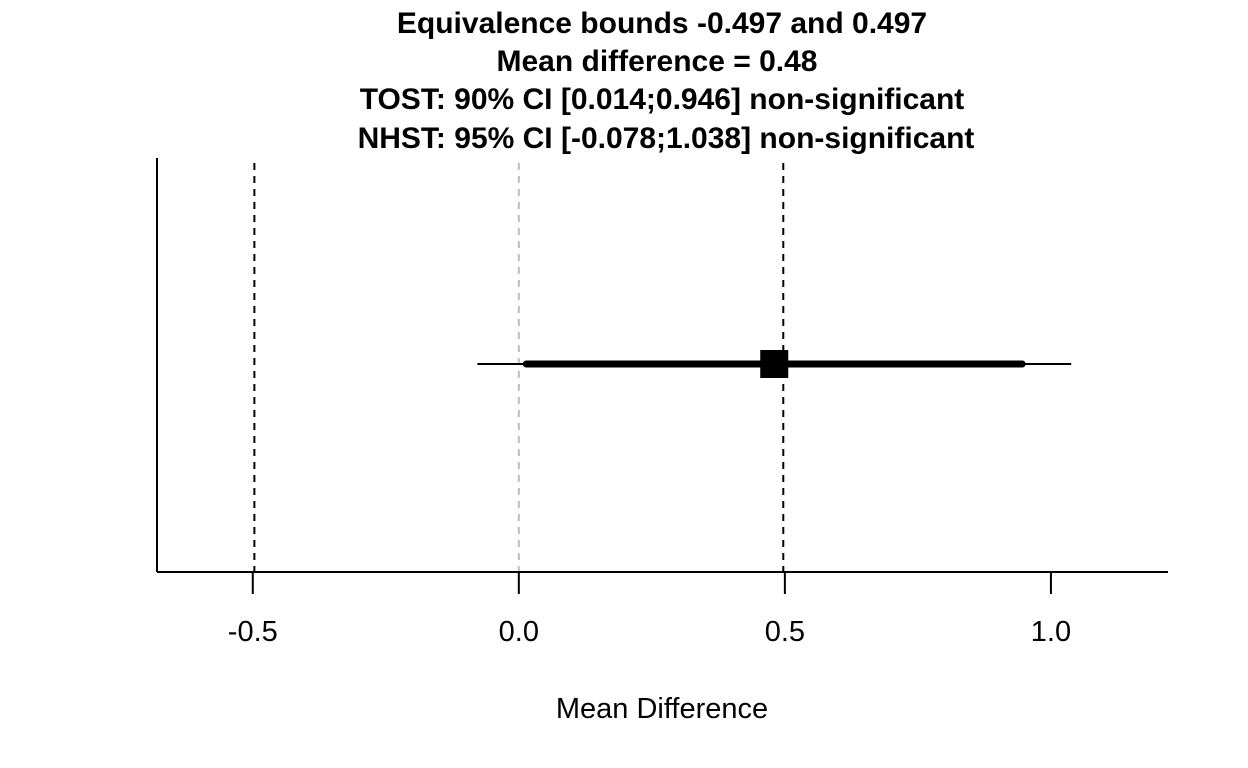  Describe the element at coordinates (657, 61) in the screenshot. I see `title-line-2: Mean difference = 0.48` at that location.